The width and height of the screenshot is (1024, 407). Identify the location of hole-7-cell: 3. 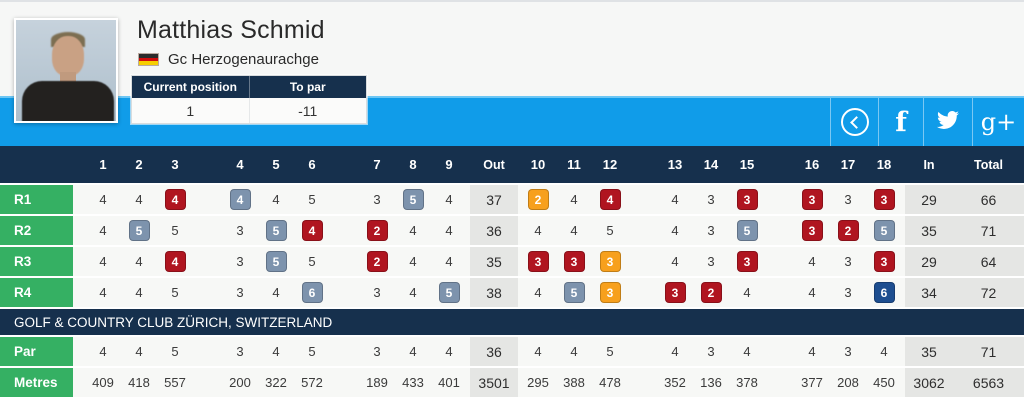
(377, 199).